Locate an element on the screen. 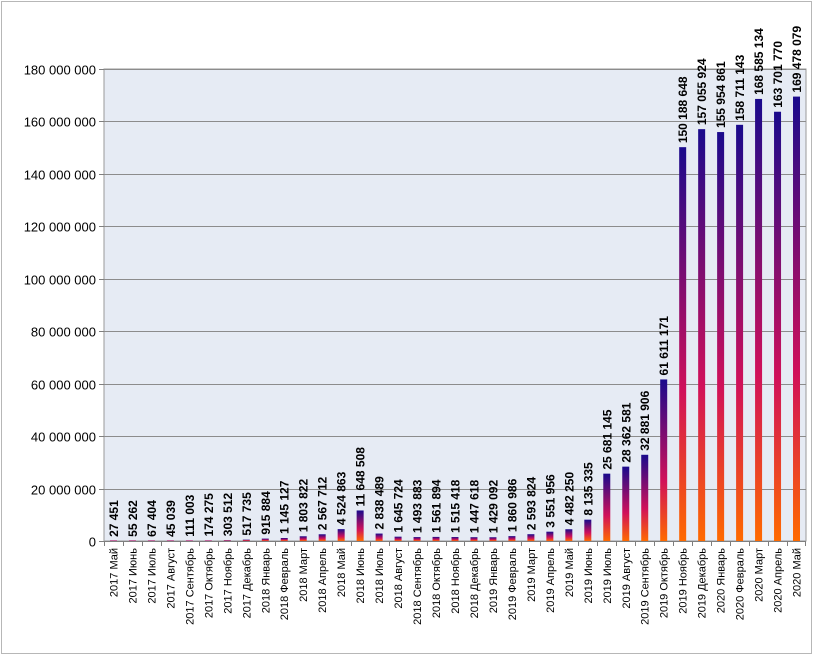  data-label: 27 451 is located at coordinates (114, 518).